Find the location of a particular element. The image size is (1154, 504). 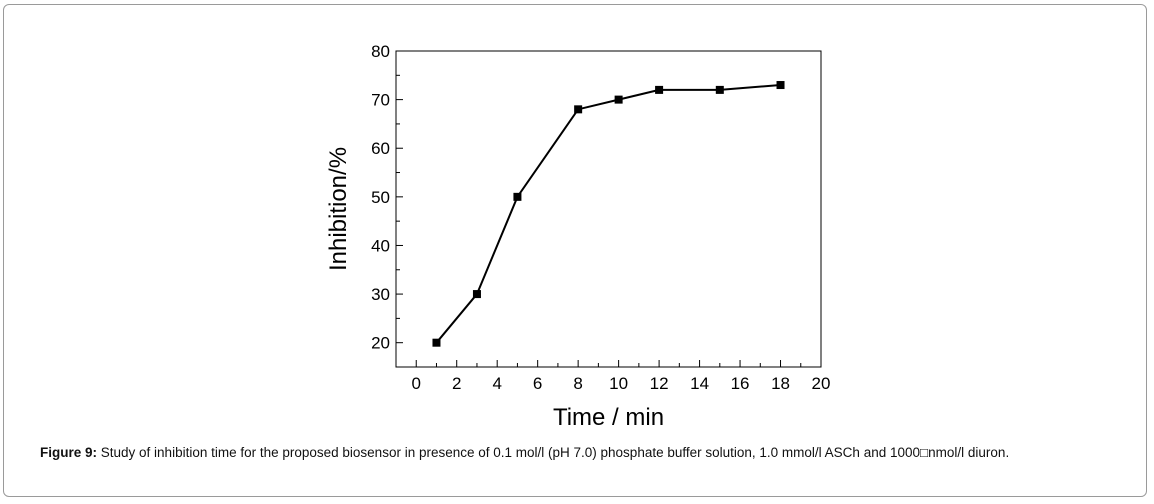

y-tick-label: 30 is located at coordinates (380, 294).